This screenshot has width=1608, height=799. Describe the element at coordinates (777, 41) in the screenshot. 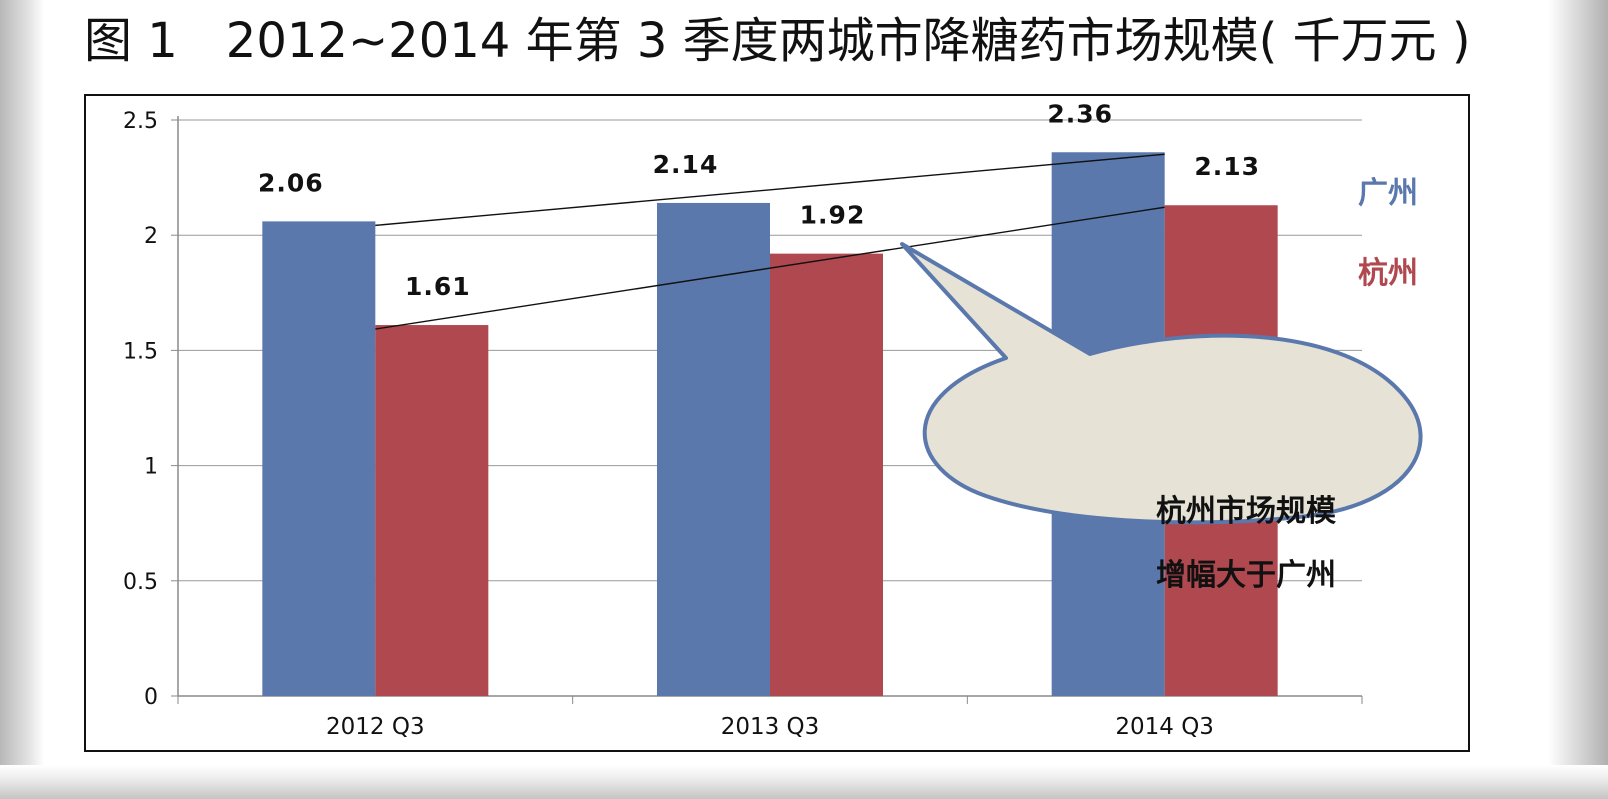

I see `figure-title: 图 1 2012~2014 年第 3 季度两城市降糖药市场规模( 千万元 )` at that location.